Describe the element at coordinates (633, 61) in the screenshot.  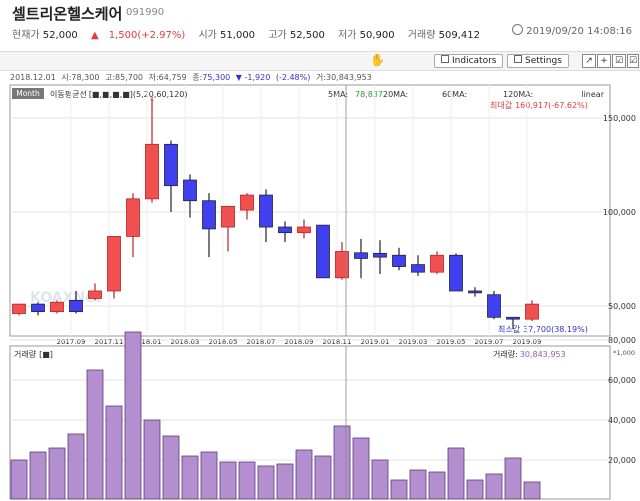
I see `checkbox-2-icon: ☑` at that location.